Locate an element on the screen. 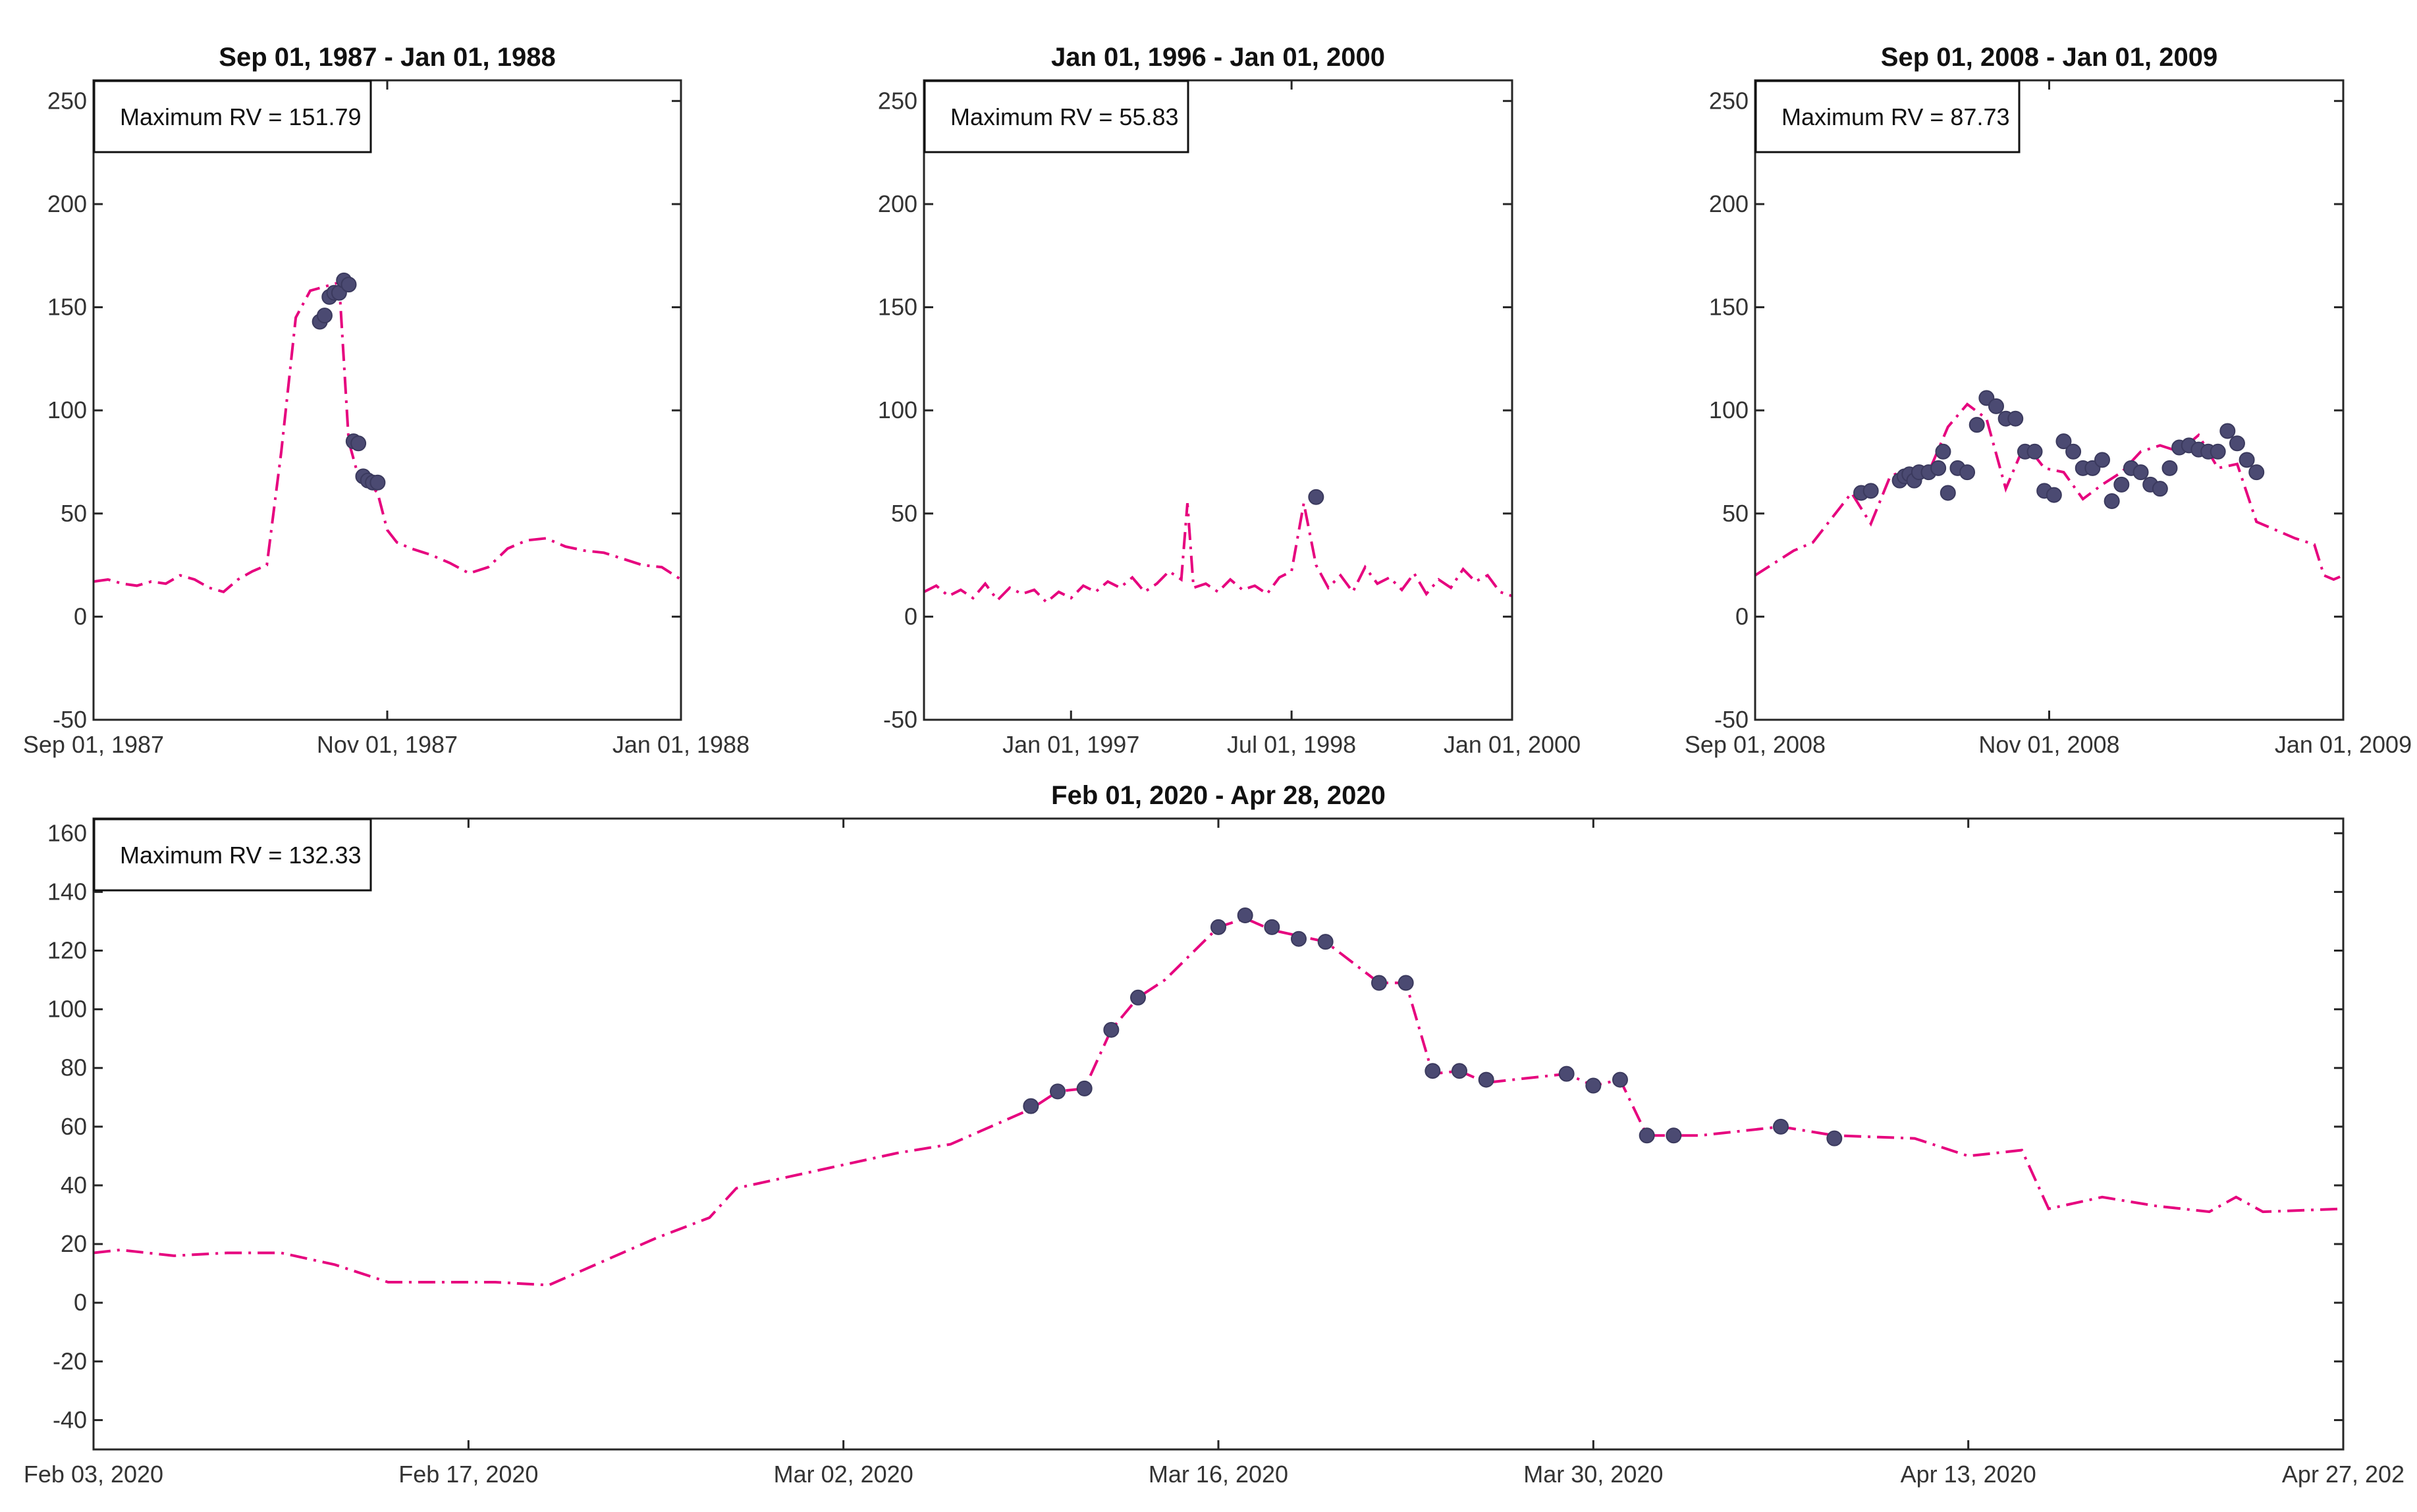  annotation-text: Maximum RV = 55.83 is located at coordinates (1064, 117).